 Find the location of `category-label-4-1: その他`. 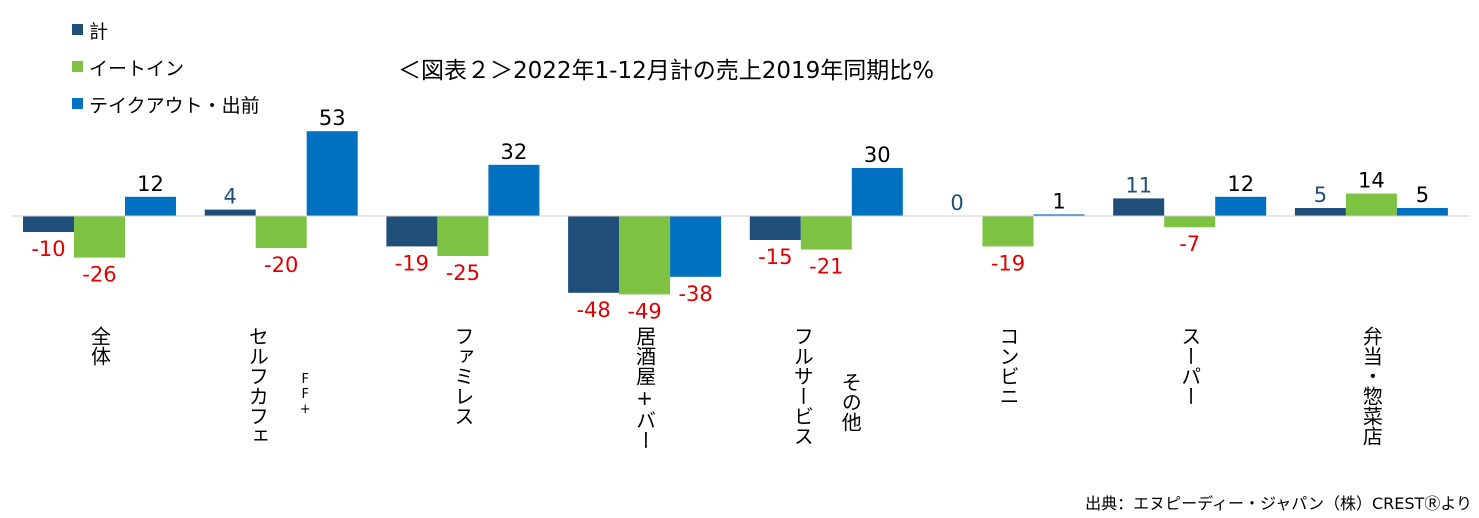

category-label-4-1: その他 is located at coordinates (850, 402).